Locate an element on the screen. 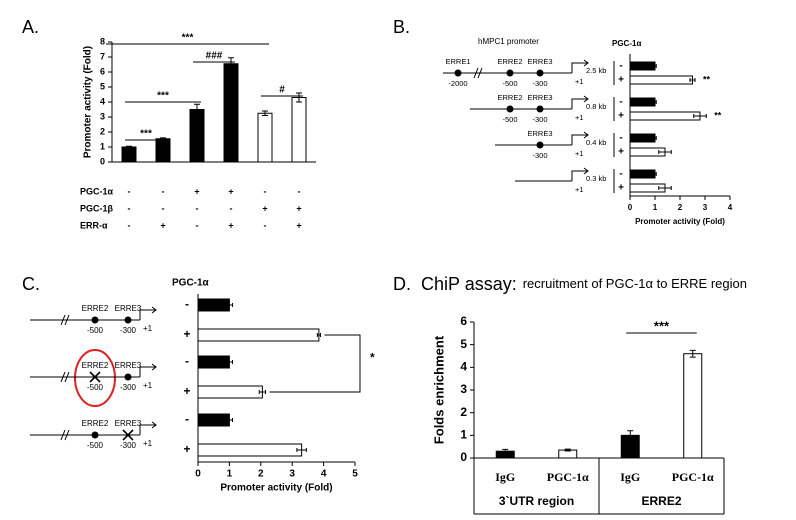 Image resolution: width=796 pixels, height=520 pixels. condition-name: PGC-1α is located at coordinates (97, 191).